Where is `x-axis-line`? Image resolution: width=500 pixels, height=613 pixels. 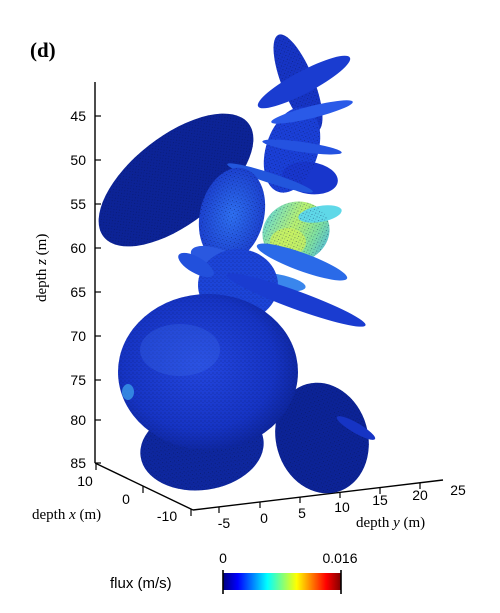
x-axis-line is located at coordinates (144, 486).